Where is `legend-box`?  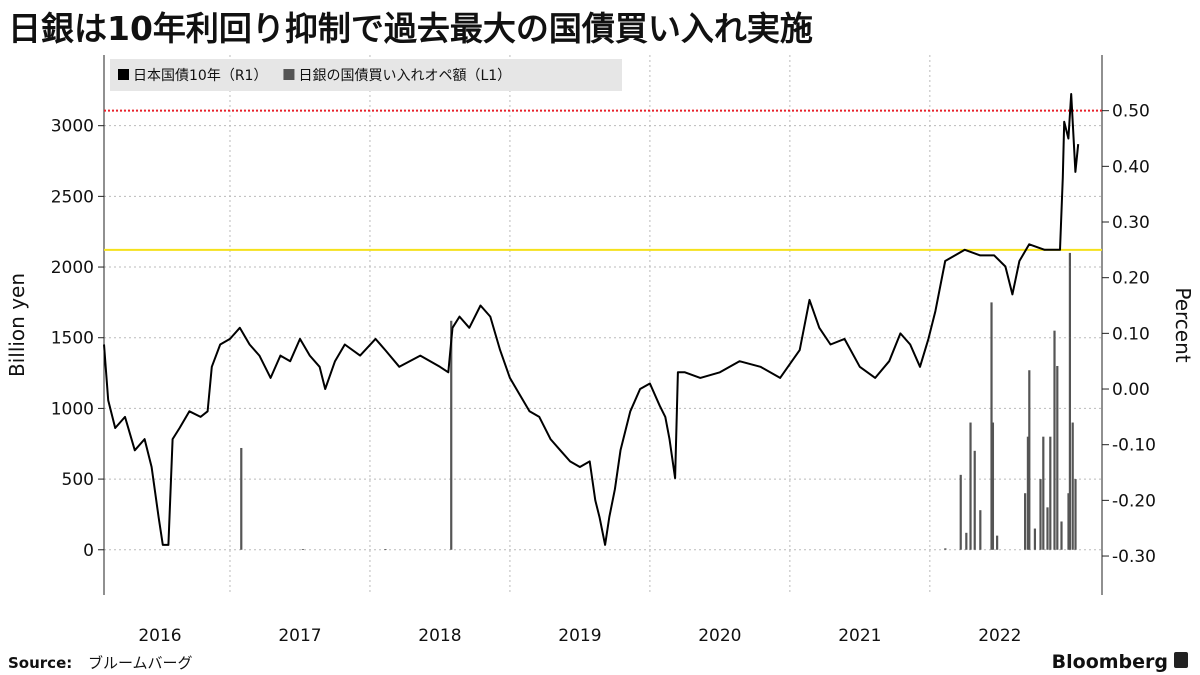
legend-box is located at coordinates (366, 75).